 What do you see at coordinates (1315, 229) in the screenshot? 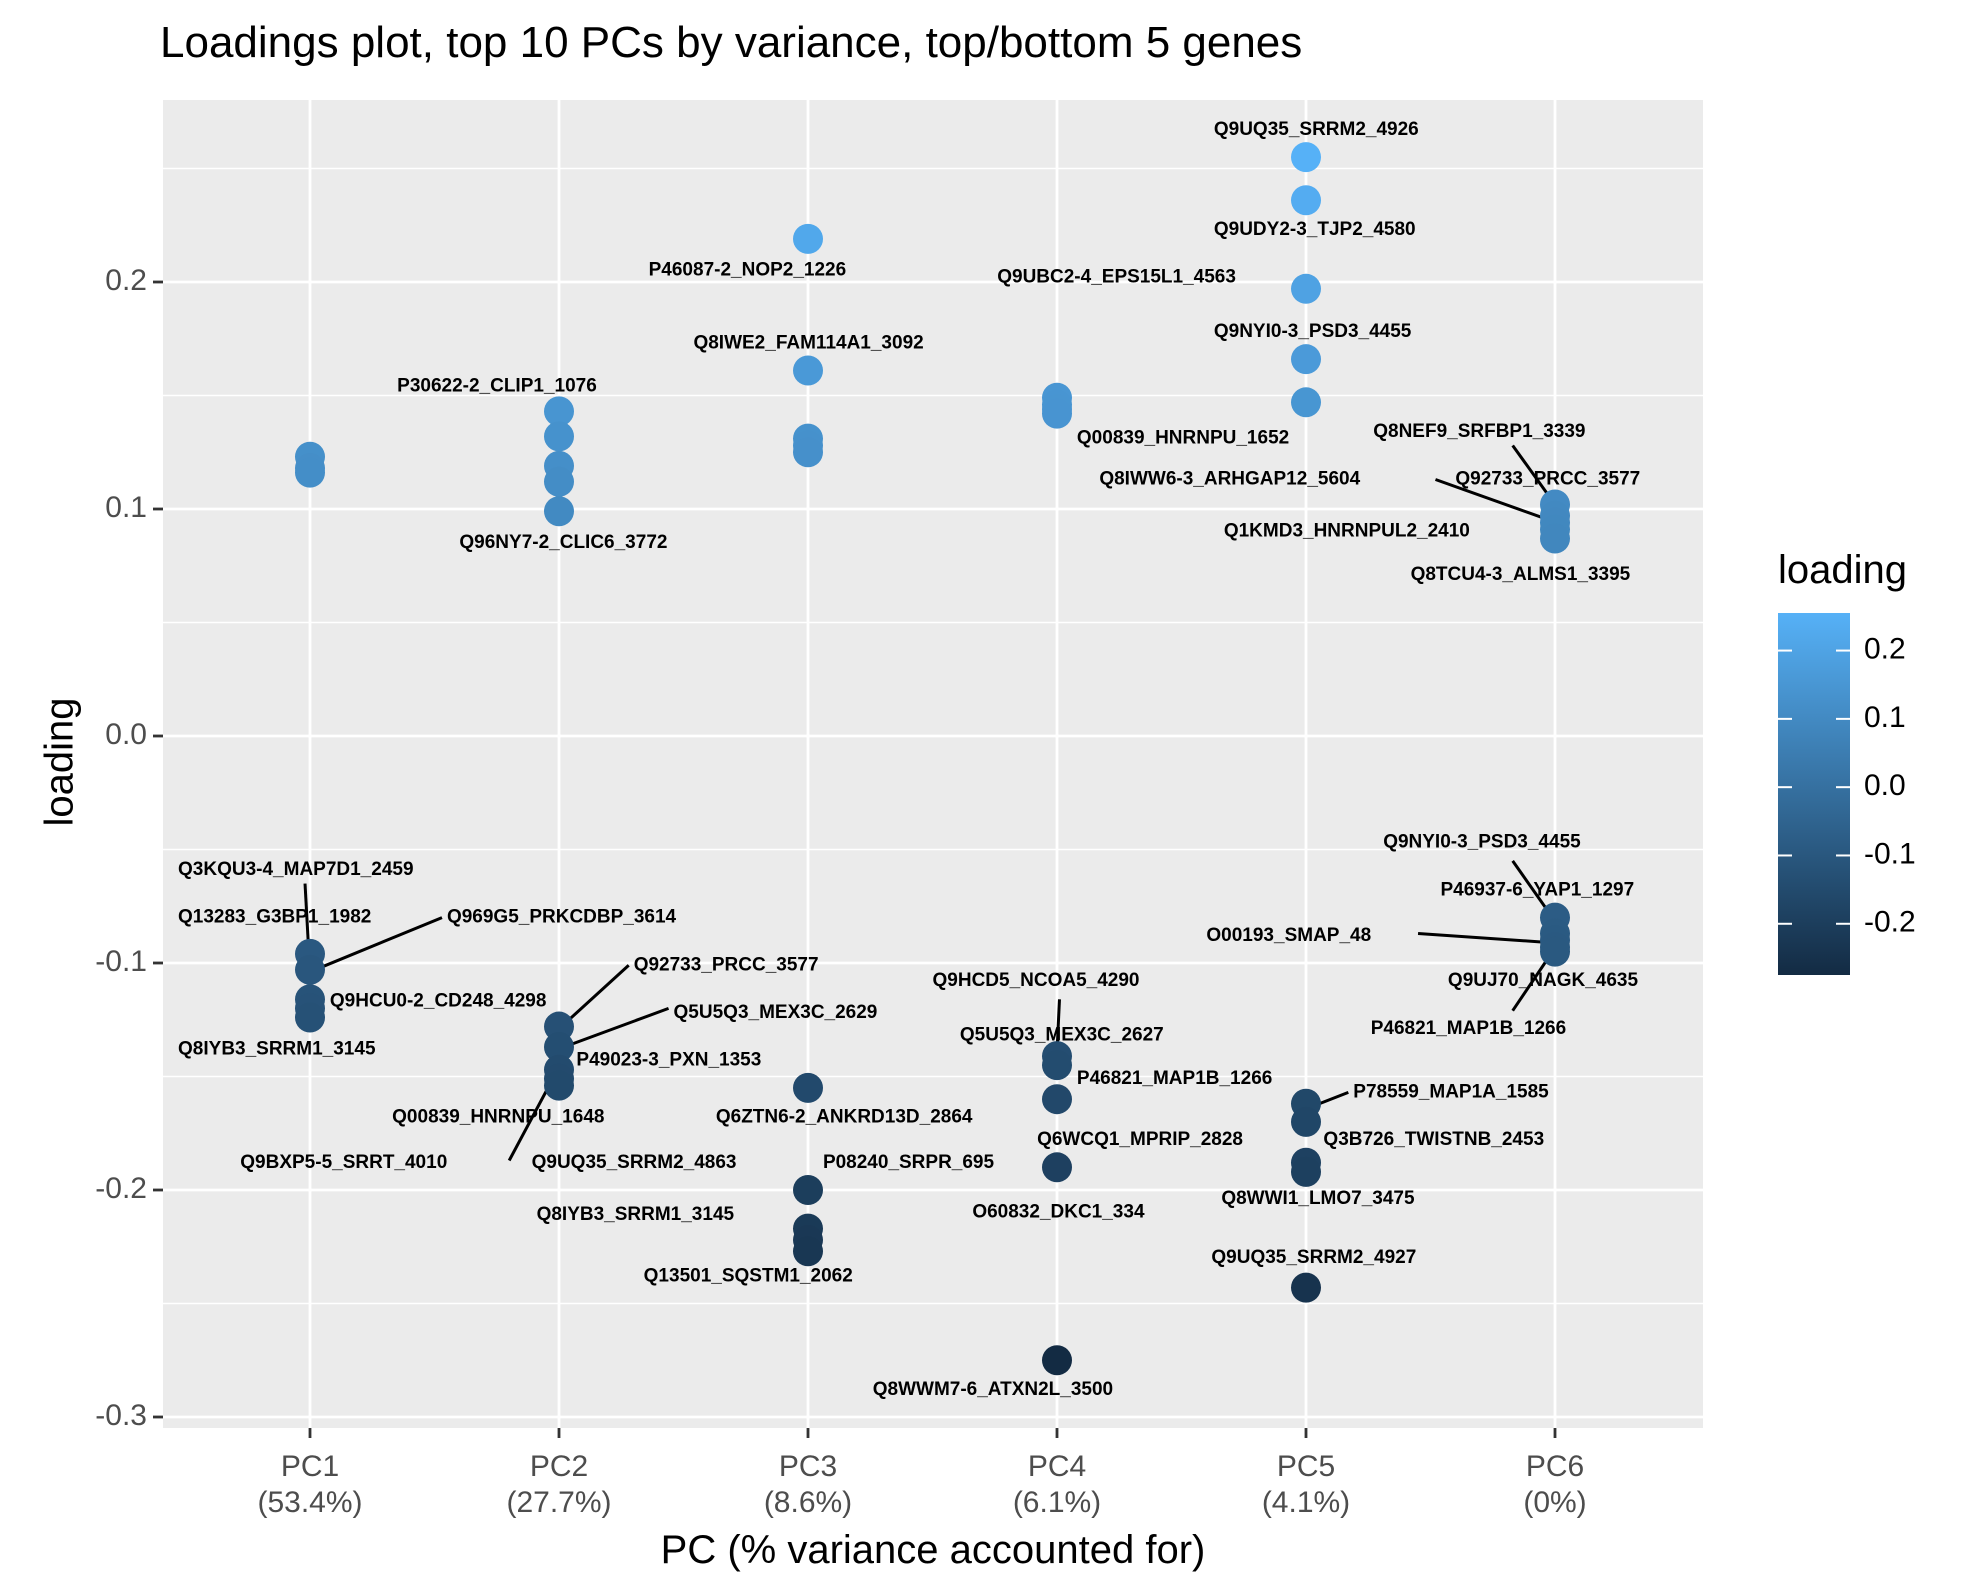
I see `point-label: Q9UDY2-3_TJP2_4580` at bounding box center [1315, 229].